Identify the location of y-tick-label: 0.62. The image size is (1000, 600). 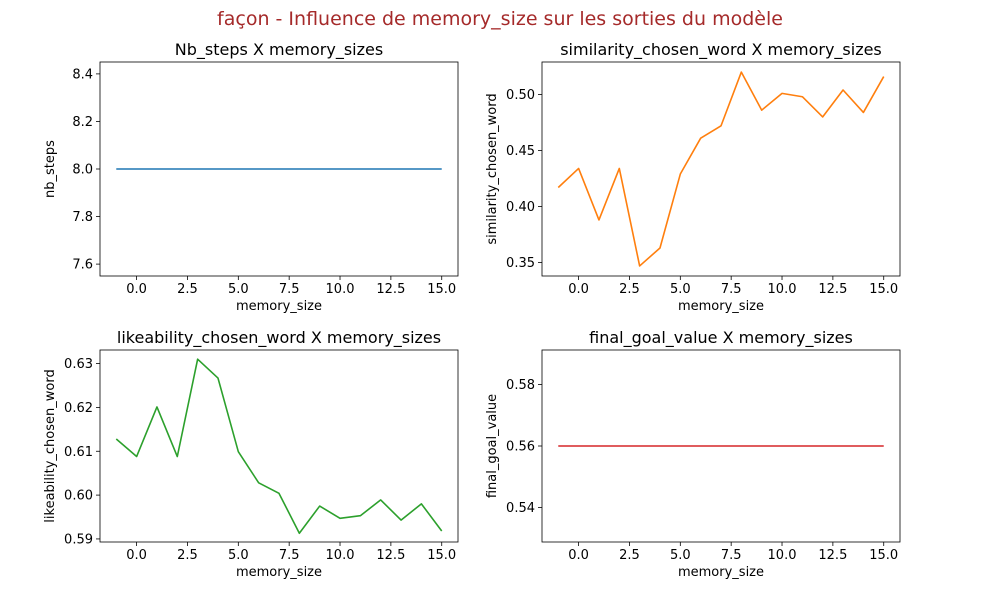
(78, 408).